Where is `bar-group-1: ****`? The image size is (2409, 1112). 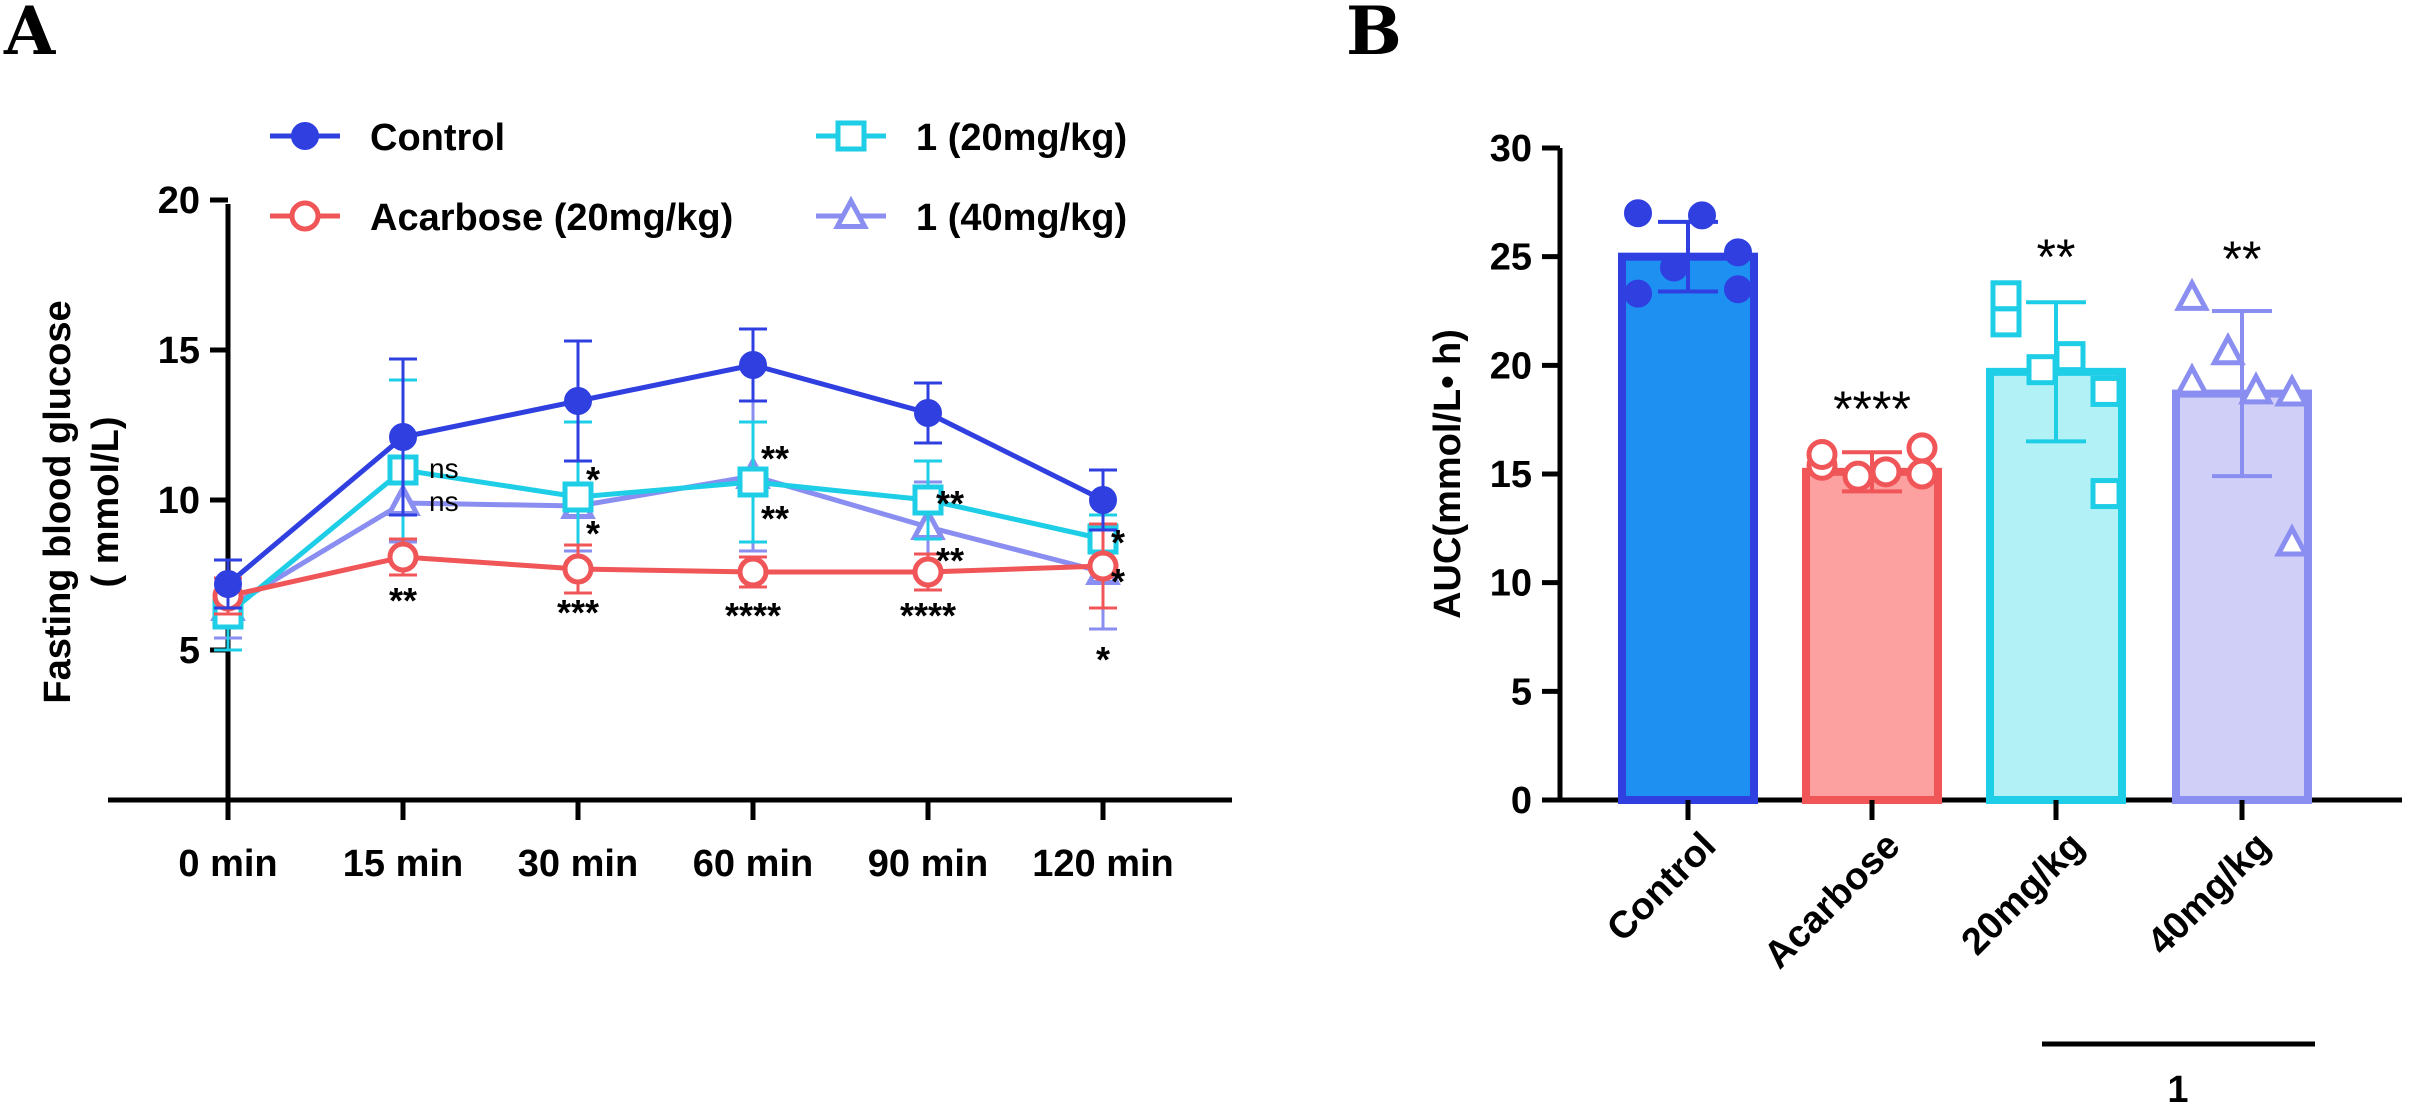
bar-group-1: **** is located at coordinates (1872, 592).